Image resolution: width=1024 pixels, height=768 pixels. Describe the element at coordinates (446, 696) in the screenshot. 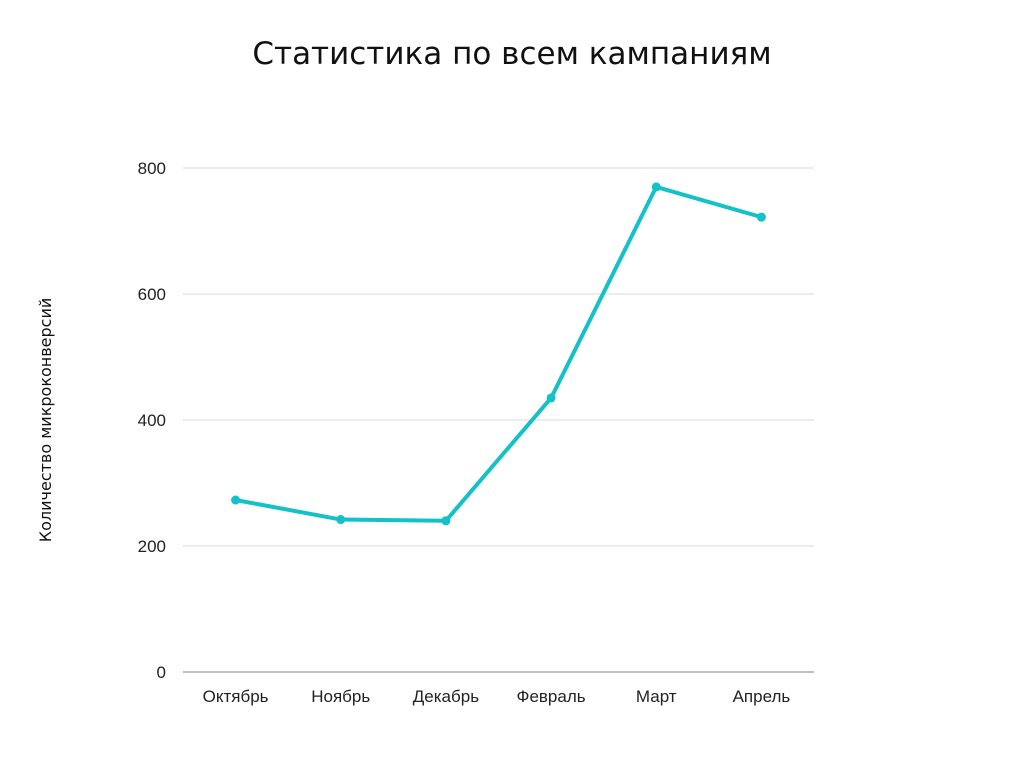

I see `x-tick-label: Декабрь` at that location.